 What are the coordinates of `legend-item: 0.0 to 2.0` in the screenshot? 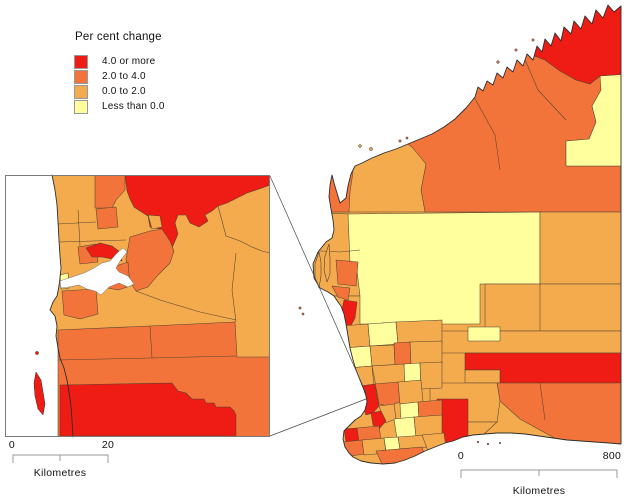 It's located at (119, 91).